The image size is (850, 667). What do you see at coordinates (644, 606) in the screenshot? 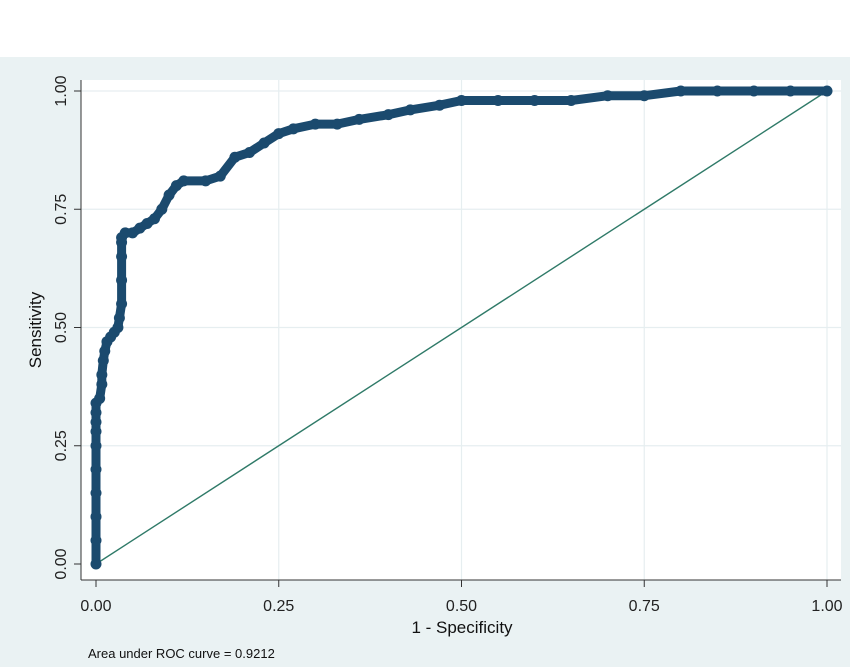
I see `x-tick-label: 0.75` at bounding box center [644, 606].